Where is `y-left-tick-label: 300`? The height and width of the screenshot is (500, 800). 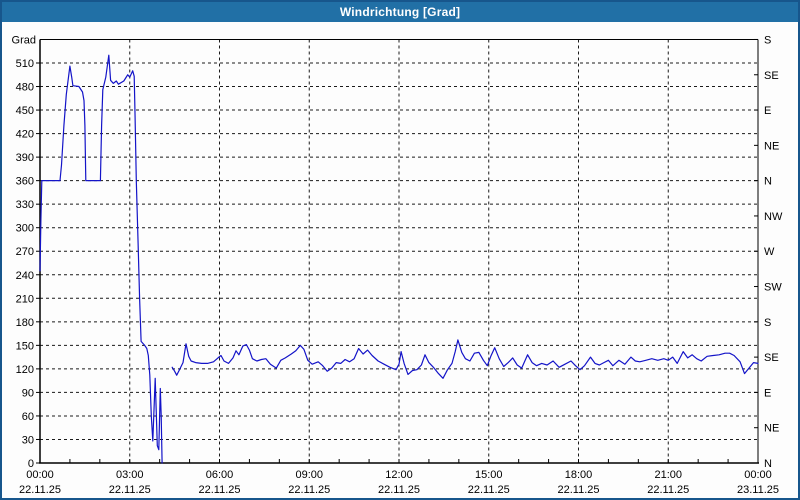
y-left-tick-label: 300 is located at coordinates (25, 229).